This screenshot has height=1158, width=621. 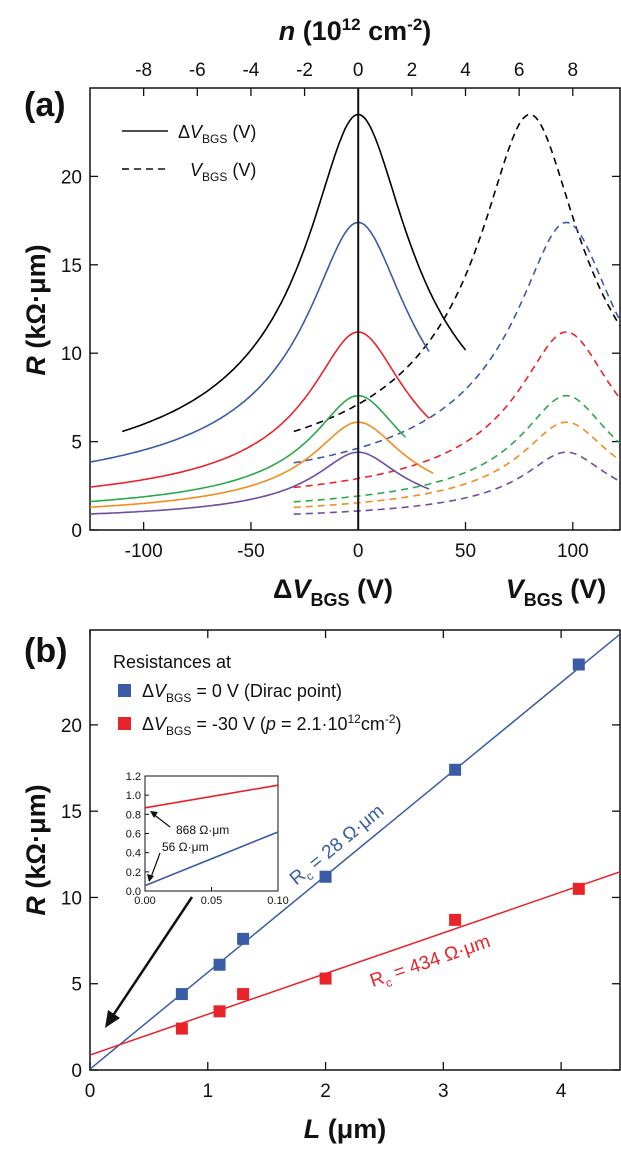 What do you see at coordinates (304, 70) in the screenshot?
I see `top-tick-label: -2` at bounding box center [304, 70].